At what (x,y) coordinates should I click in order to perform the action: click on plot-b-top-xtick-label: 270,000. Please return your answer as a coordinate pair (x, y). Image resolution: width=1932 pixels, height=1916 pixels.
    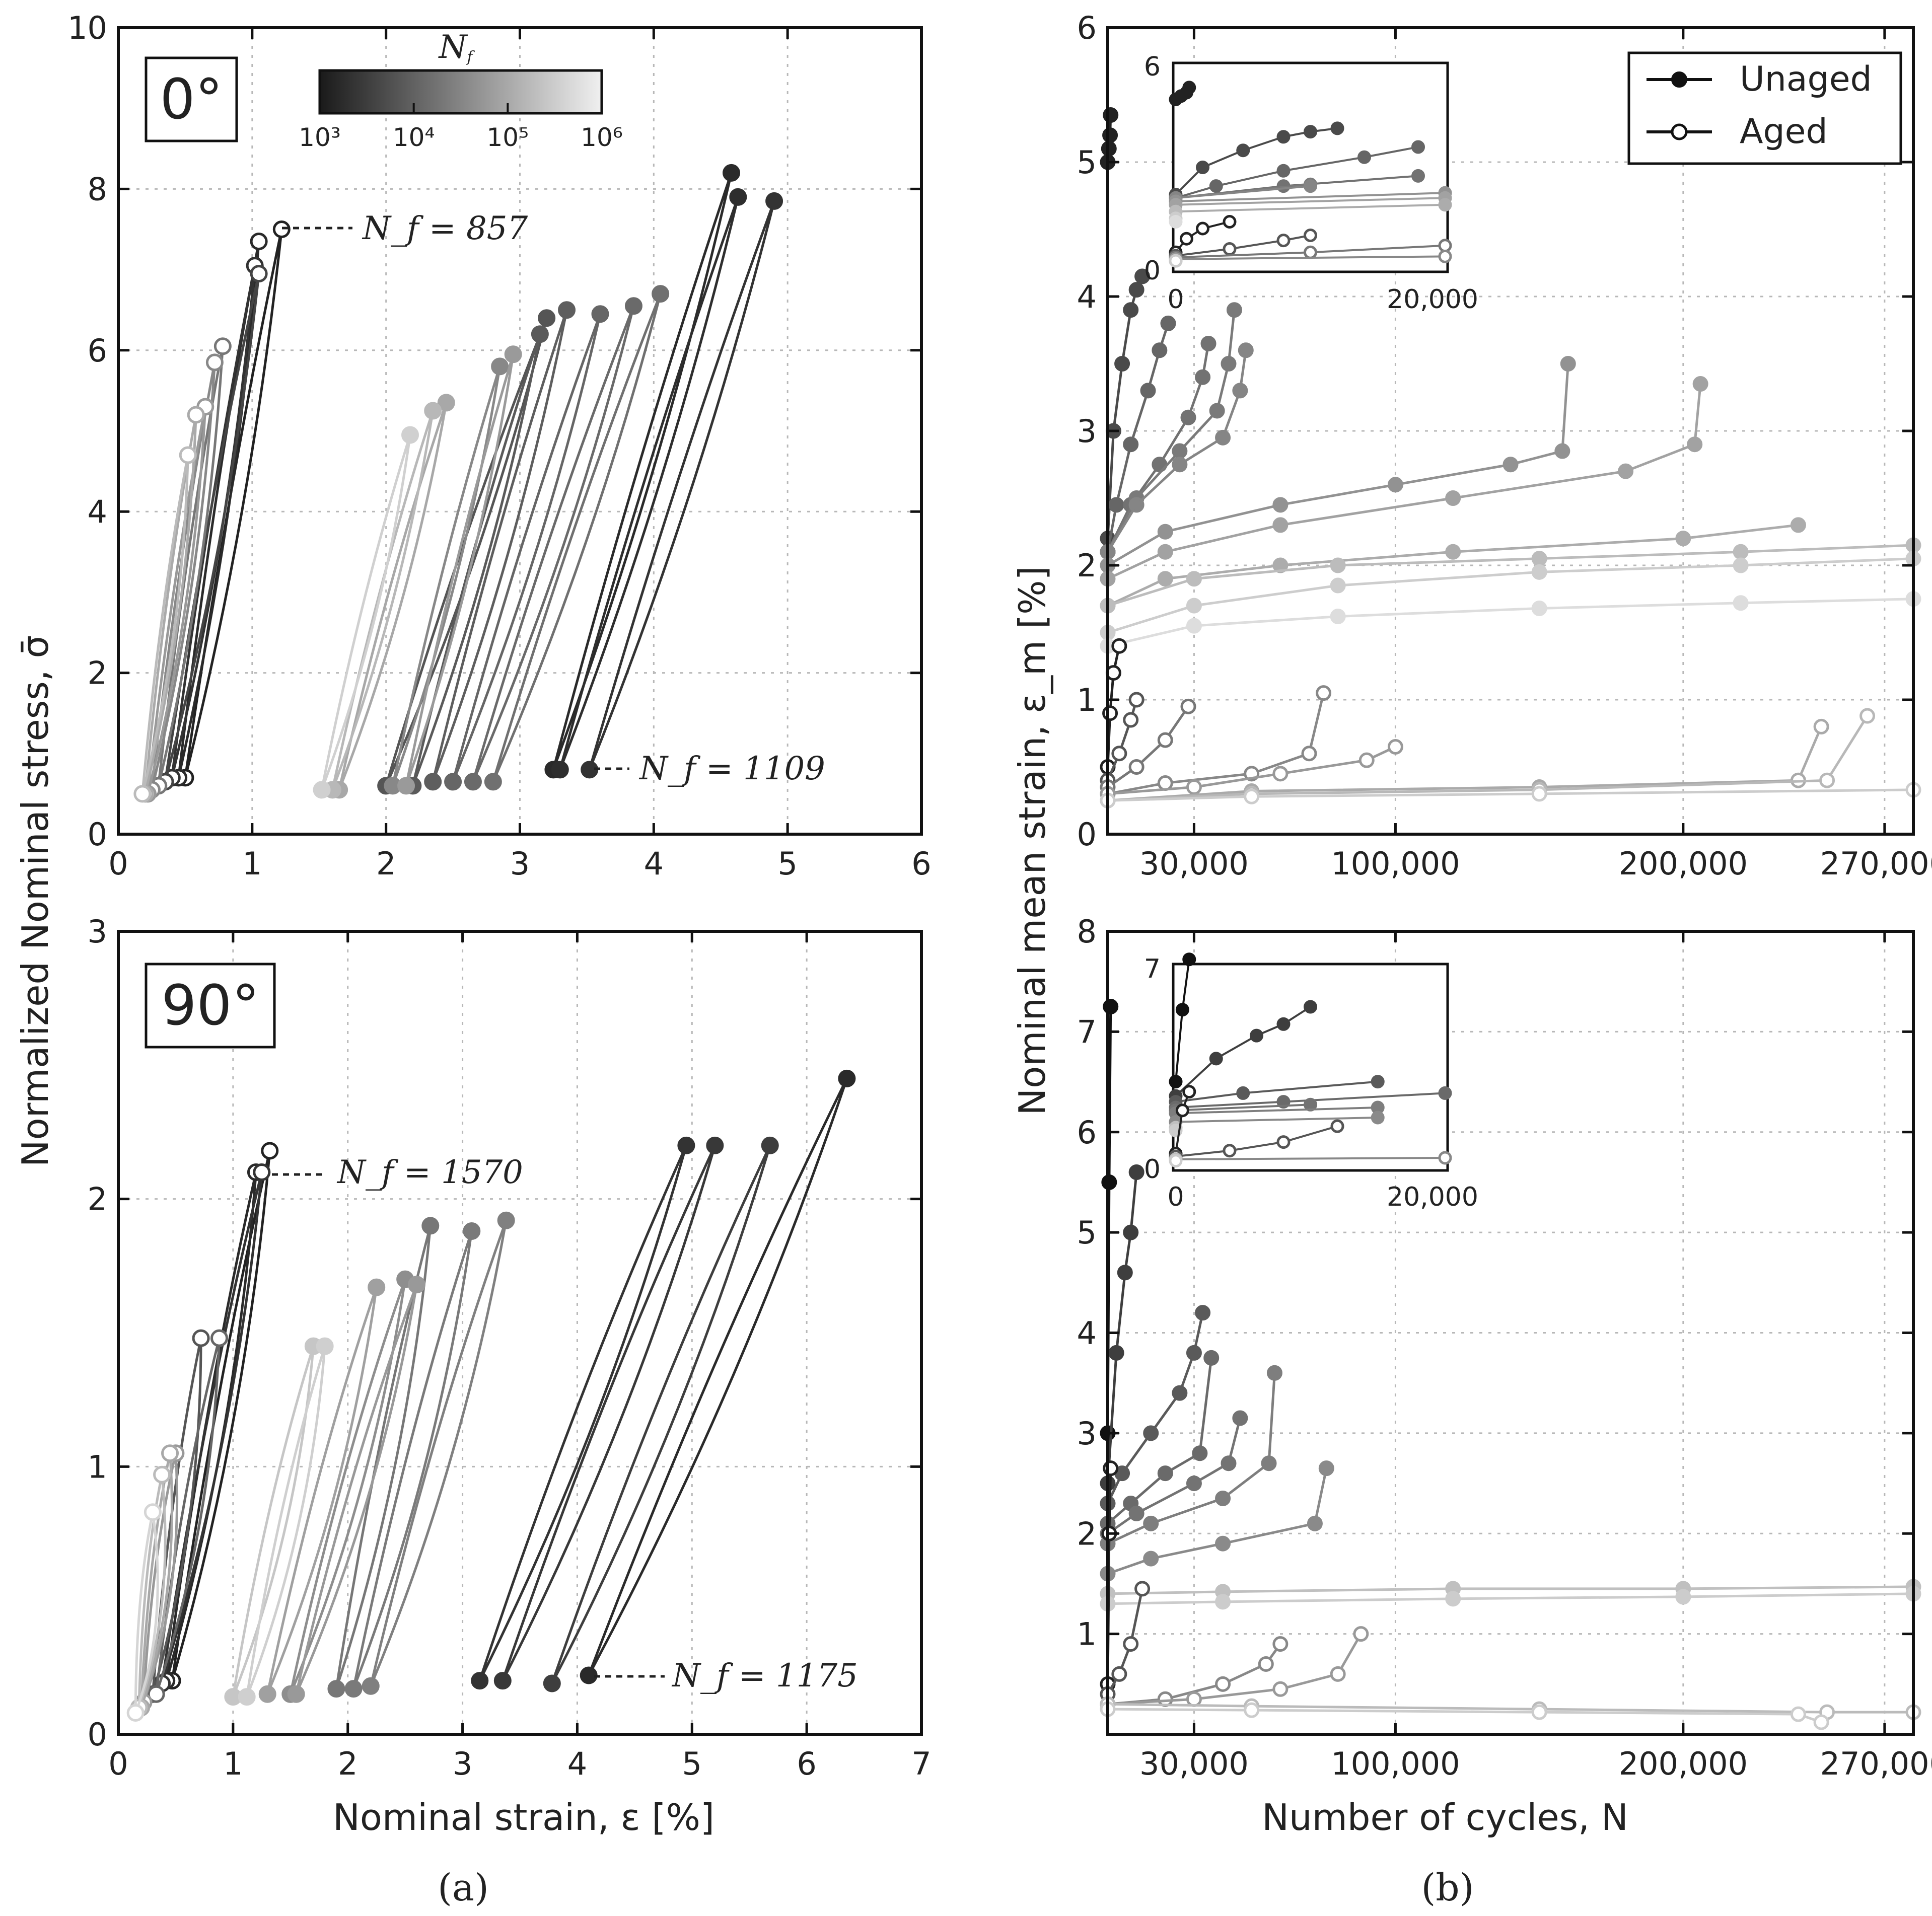
    Looking at the image, I should click on (1876, 864).